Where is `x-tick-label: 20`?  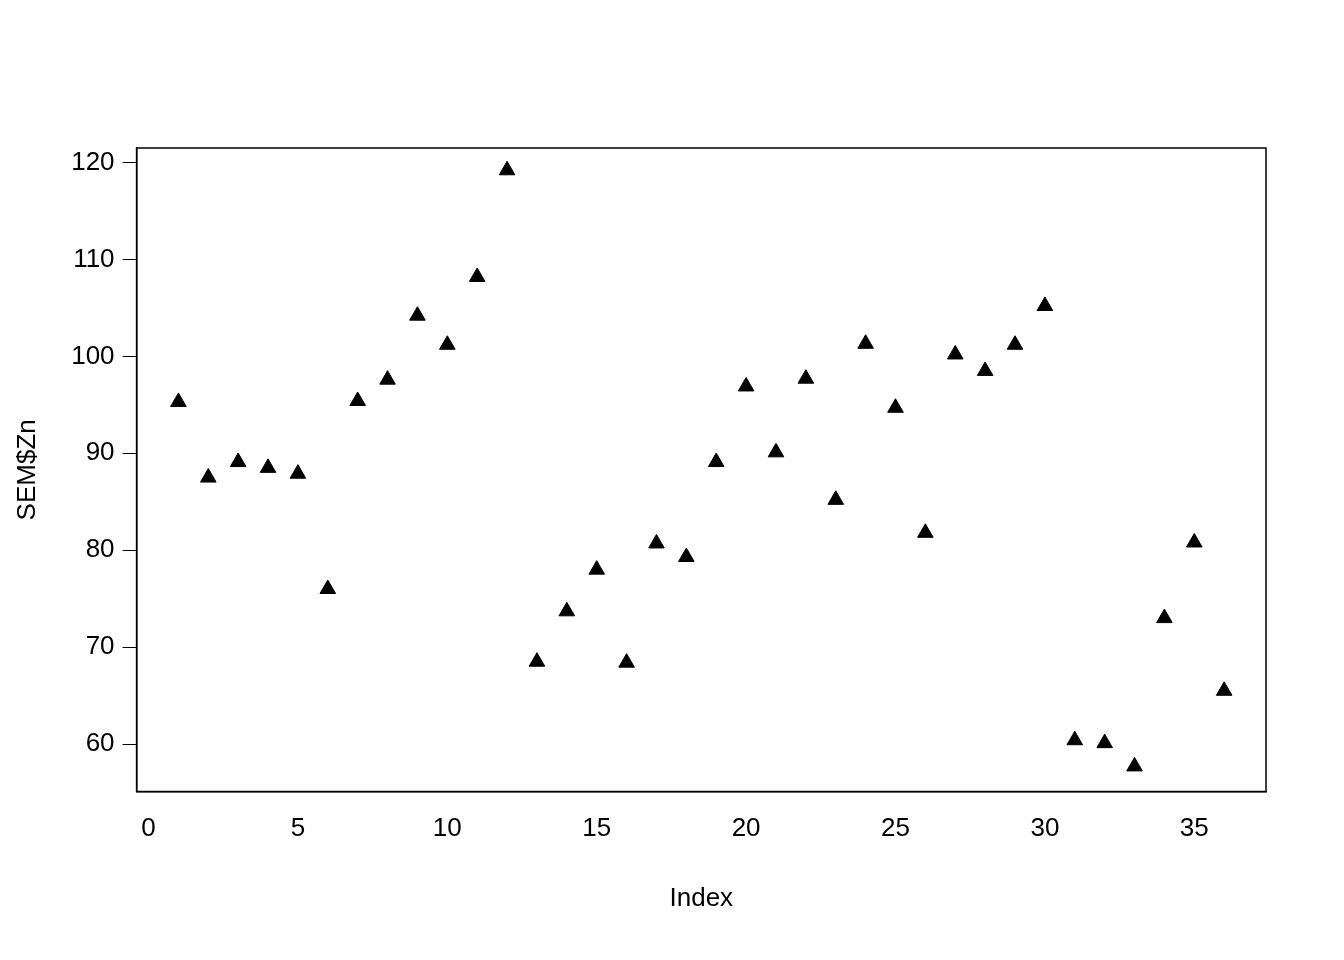
x-tick-label: 20 is located at coordinates (746, 827).